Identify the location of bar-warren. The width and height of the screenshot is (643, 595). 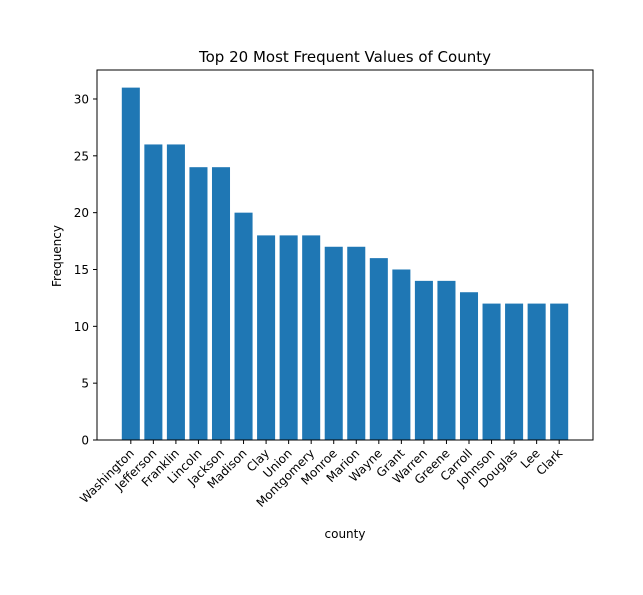
(423, 360).